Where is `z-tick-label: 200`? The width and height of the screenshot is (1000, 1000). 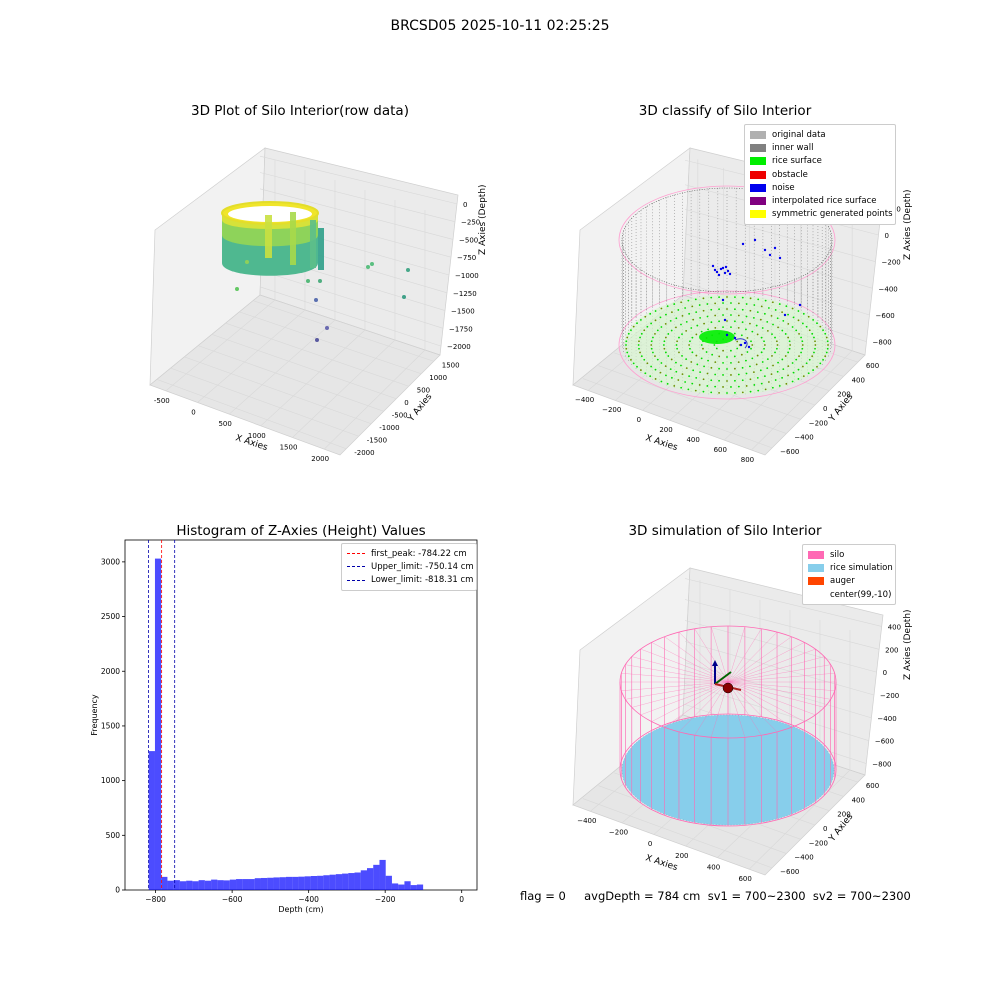 z-tick-label: 200 is located at coordinates (891, 650).